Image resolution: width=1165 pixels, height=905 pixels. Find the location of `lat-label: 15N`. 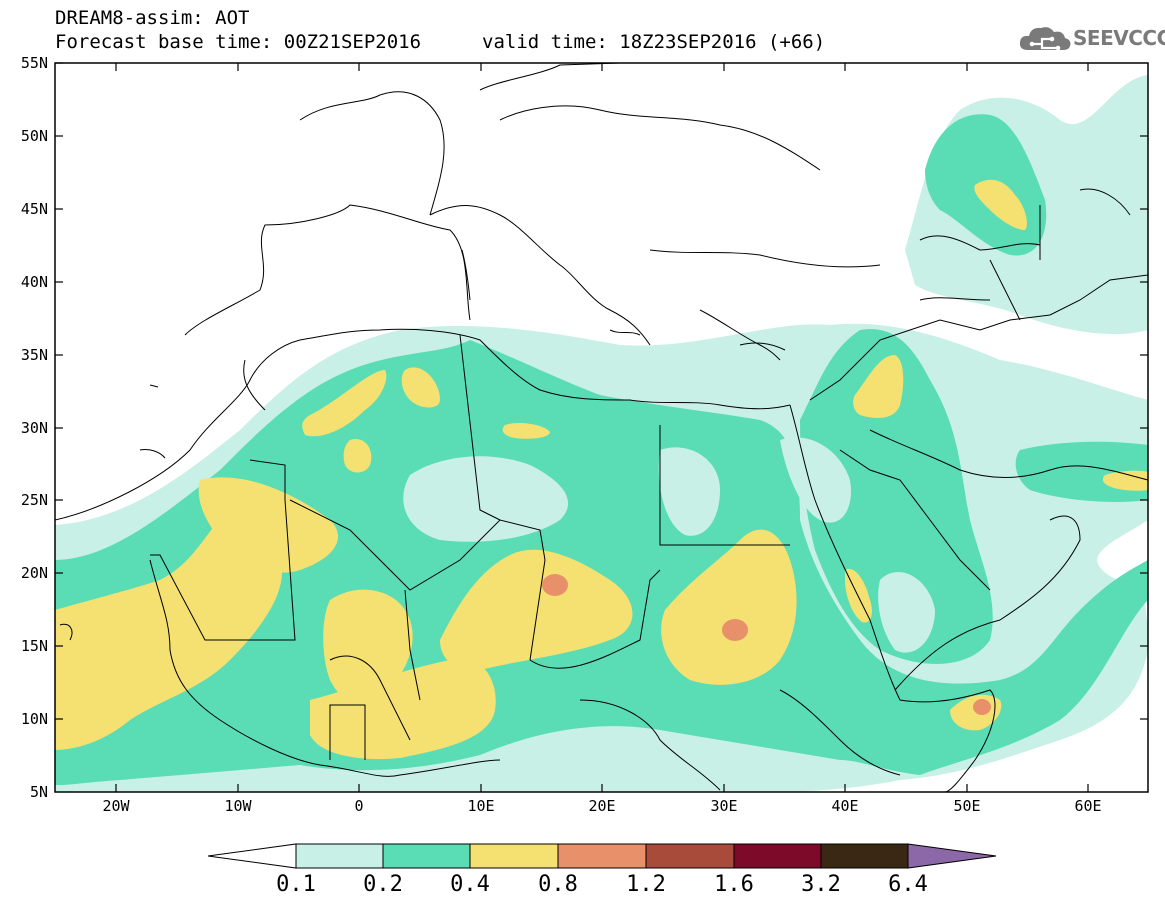

lat-label: 15N is located at coordinates (34, 646).